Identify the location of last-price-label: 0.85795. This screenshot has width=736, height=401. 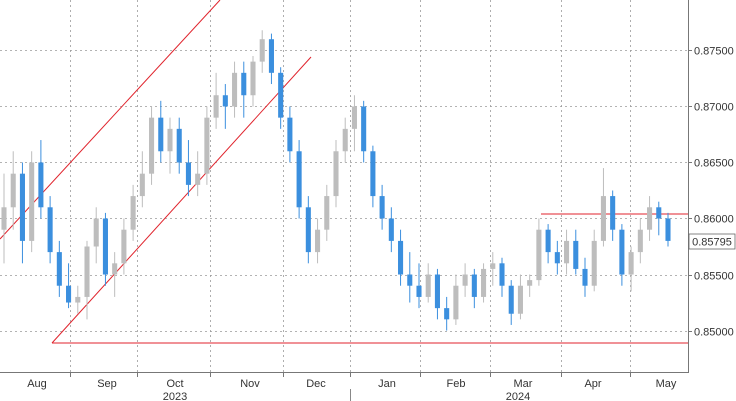
(712, 243).